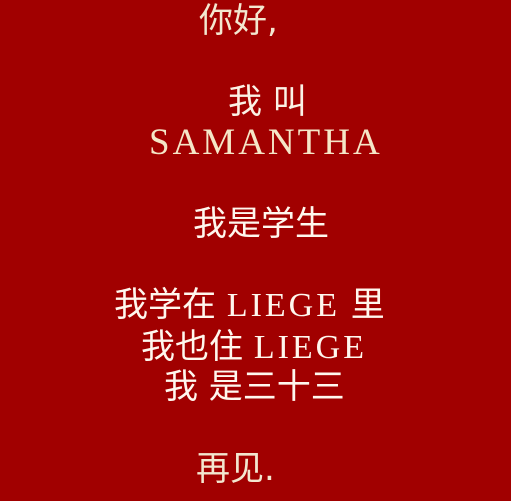  Describe the element at coordinates (283, 305) in the screenshot. I see `study-place: LIEGE` at that location.